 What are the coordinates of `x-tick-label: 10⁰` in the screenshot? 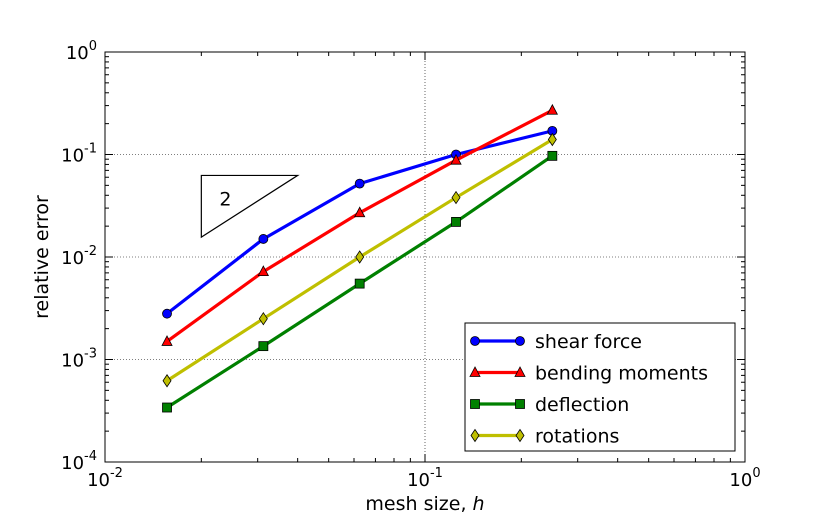 It's located at (744, 478).